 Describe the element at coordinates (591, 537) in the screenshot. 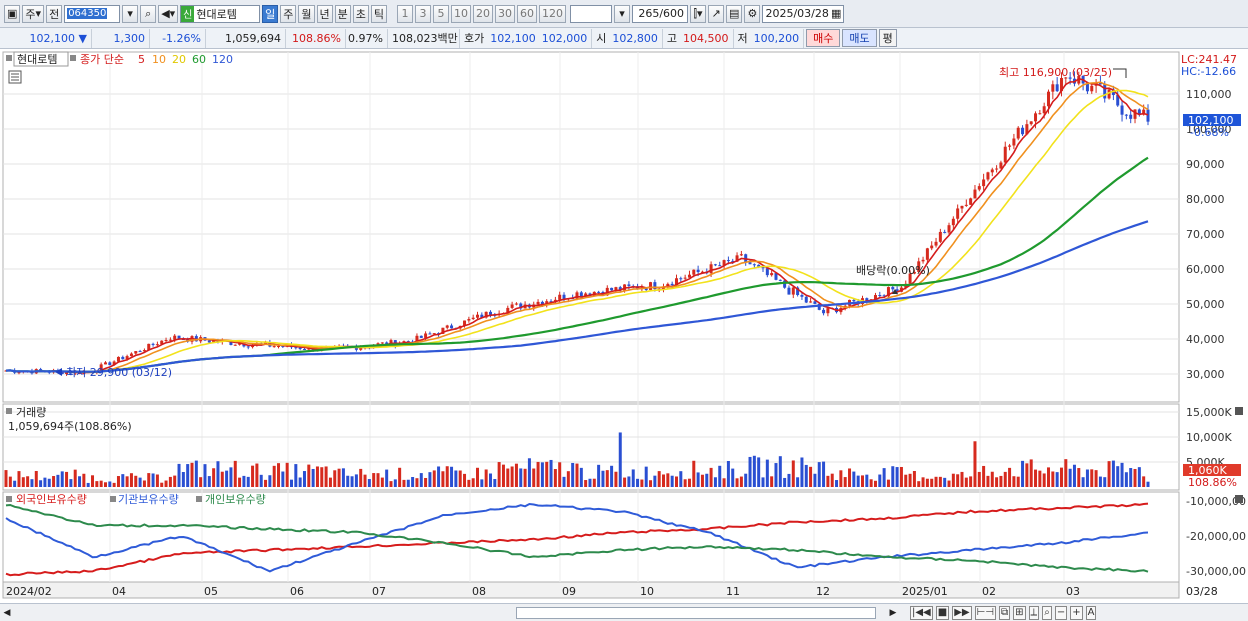

I see `holding-panel` at that location.